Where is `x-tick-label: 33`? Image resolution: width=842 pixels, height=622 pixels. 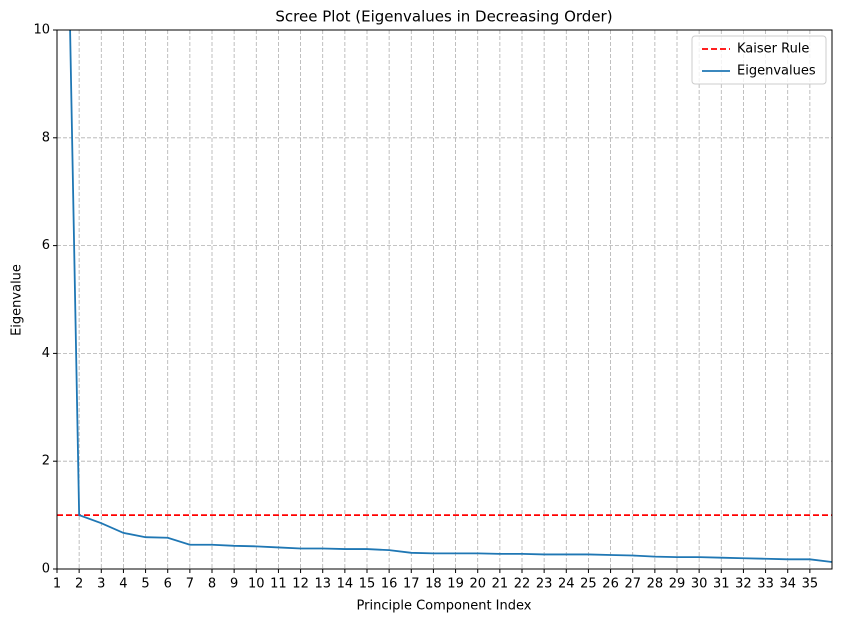 x-tick-label: 33 is located at coordinates (765, 584).